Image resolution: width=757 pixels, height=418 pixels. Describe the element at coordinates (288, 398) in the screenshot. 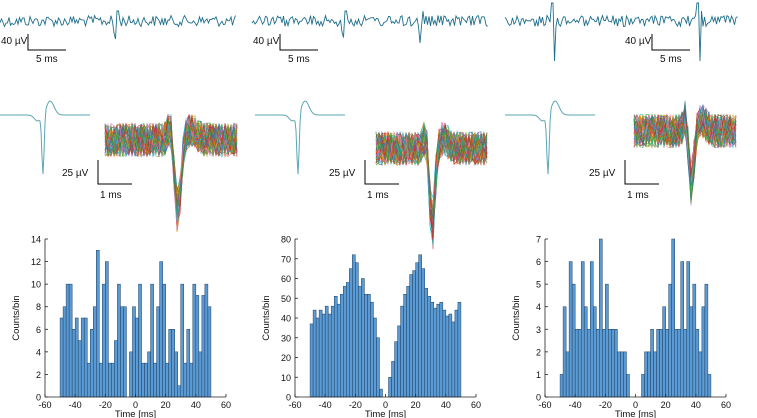

I see `y-tick-label: 0` at that location.